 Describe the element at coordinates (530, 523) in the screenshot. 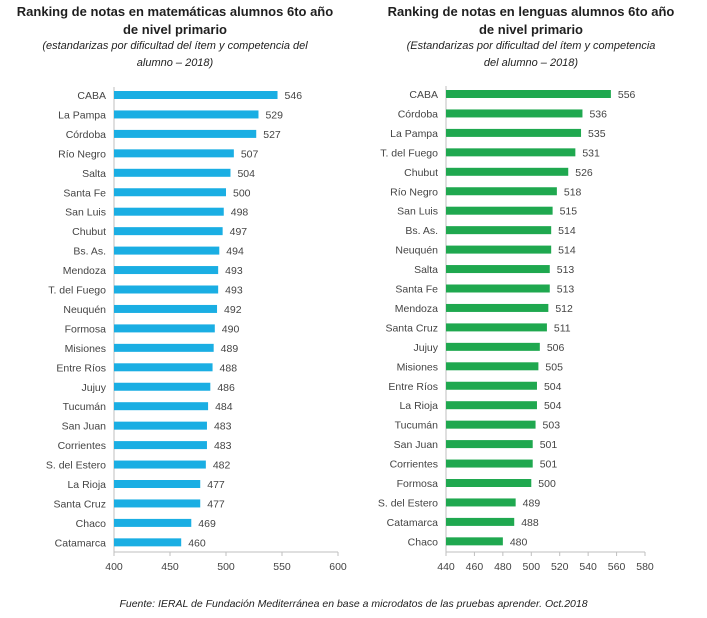

I see `language-value-label: 488` at that location.